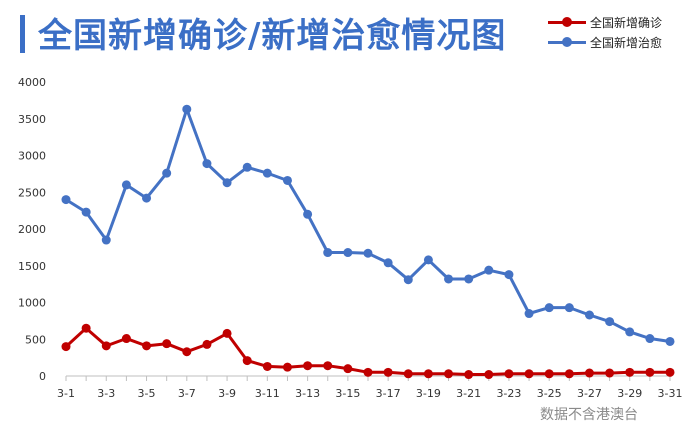  What do you see at coordinates (567, 42) in the screenshot?
I see `legend-swatch-cured` at bounding box center [567, 42].